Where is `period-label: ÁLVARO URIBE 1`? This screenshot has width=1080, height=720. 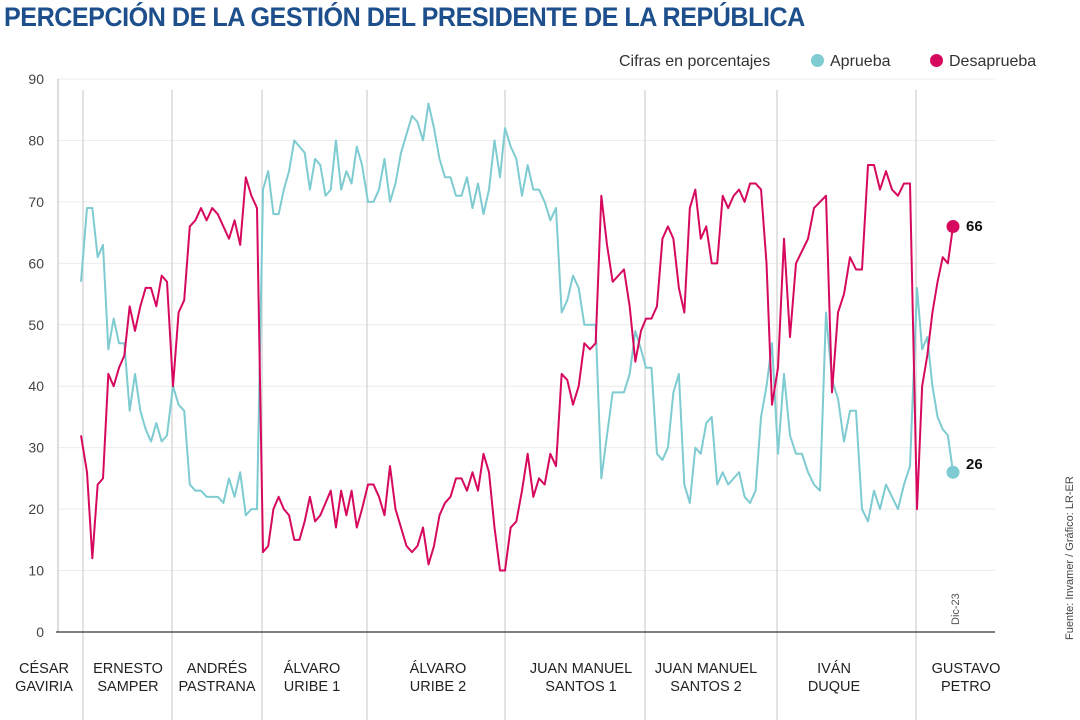 period-label: ÁLVARO URIBE 1 is located at coordinates (312, 678).